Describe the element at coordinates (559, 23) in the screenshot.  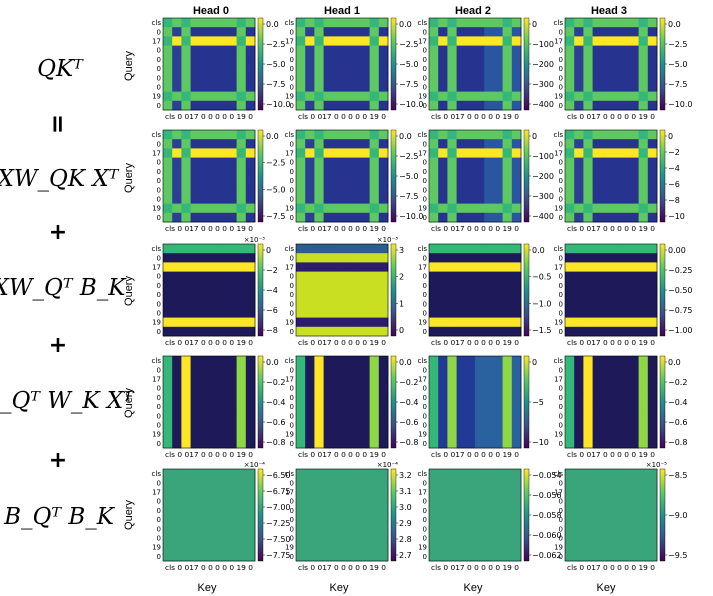
I see `y-tick-label: cls` at that location.